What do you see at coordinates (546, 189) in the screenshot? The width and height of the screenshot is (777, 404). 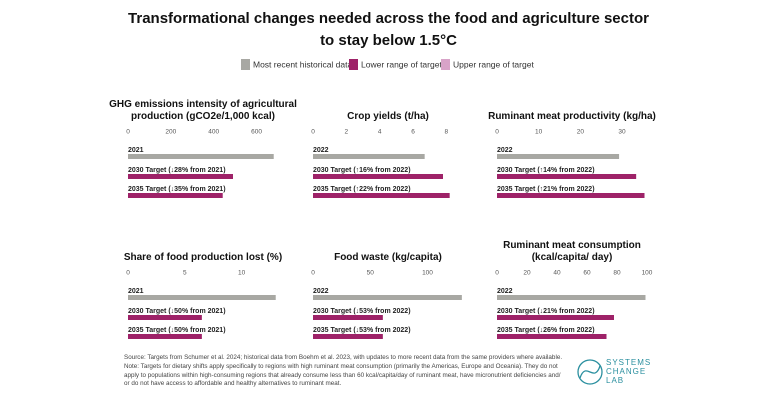 I see `bar-label: 2035 Target (↑21% from 2022)` at bounding box center [546, 189].